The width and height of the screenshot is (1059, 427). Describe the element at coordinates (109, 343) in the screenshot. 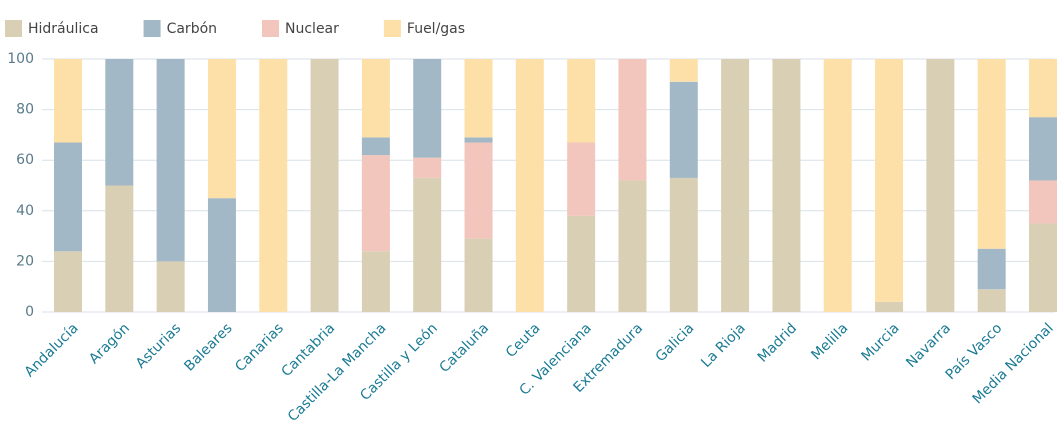

I see `x-tick-label: Aragón` at that location.